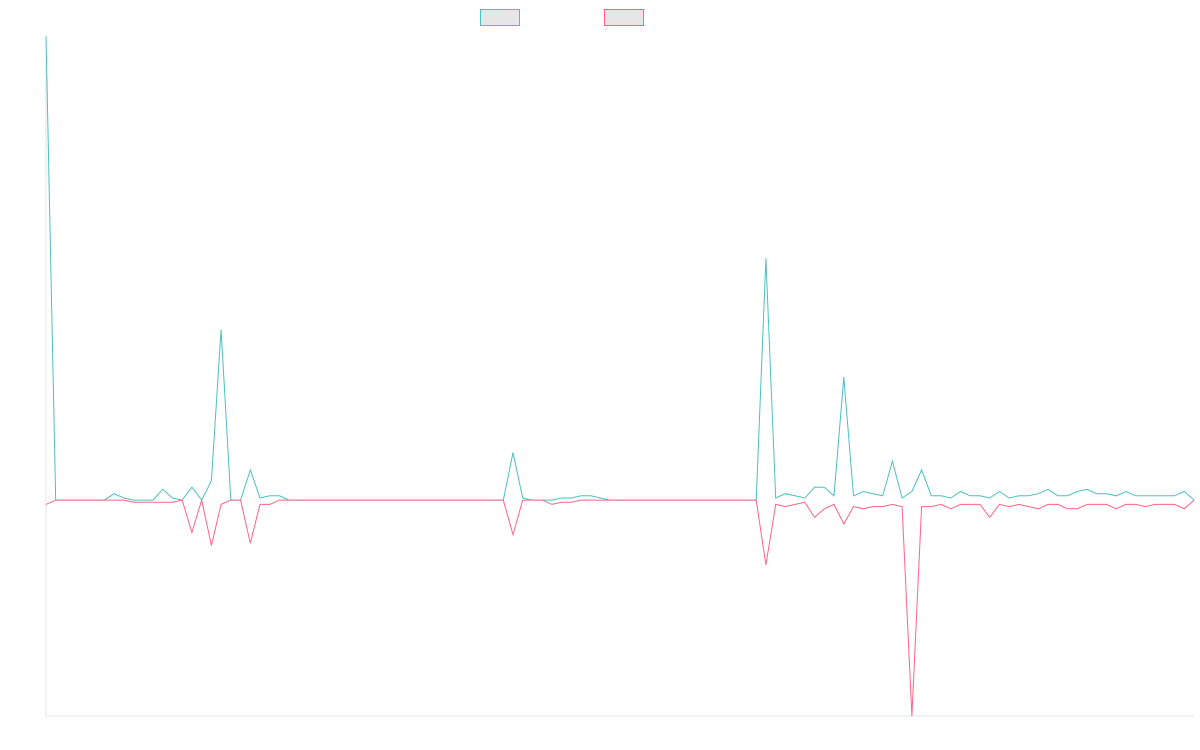 Image resolution: width=1200 pixels, height=750 pixels. Describe the element at coordinates (500, 17) in the screenshot. I see `legend-swatch-teal` at that location.